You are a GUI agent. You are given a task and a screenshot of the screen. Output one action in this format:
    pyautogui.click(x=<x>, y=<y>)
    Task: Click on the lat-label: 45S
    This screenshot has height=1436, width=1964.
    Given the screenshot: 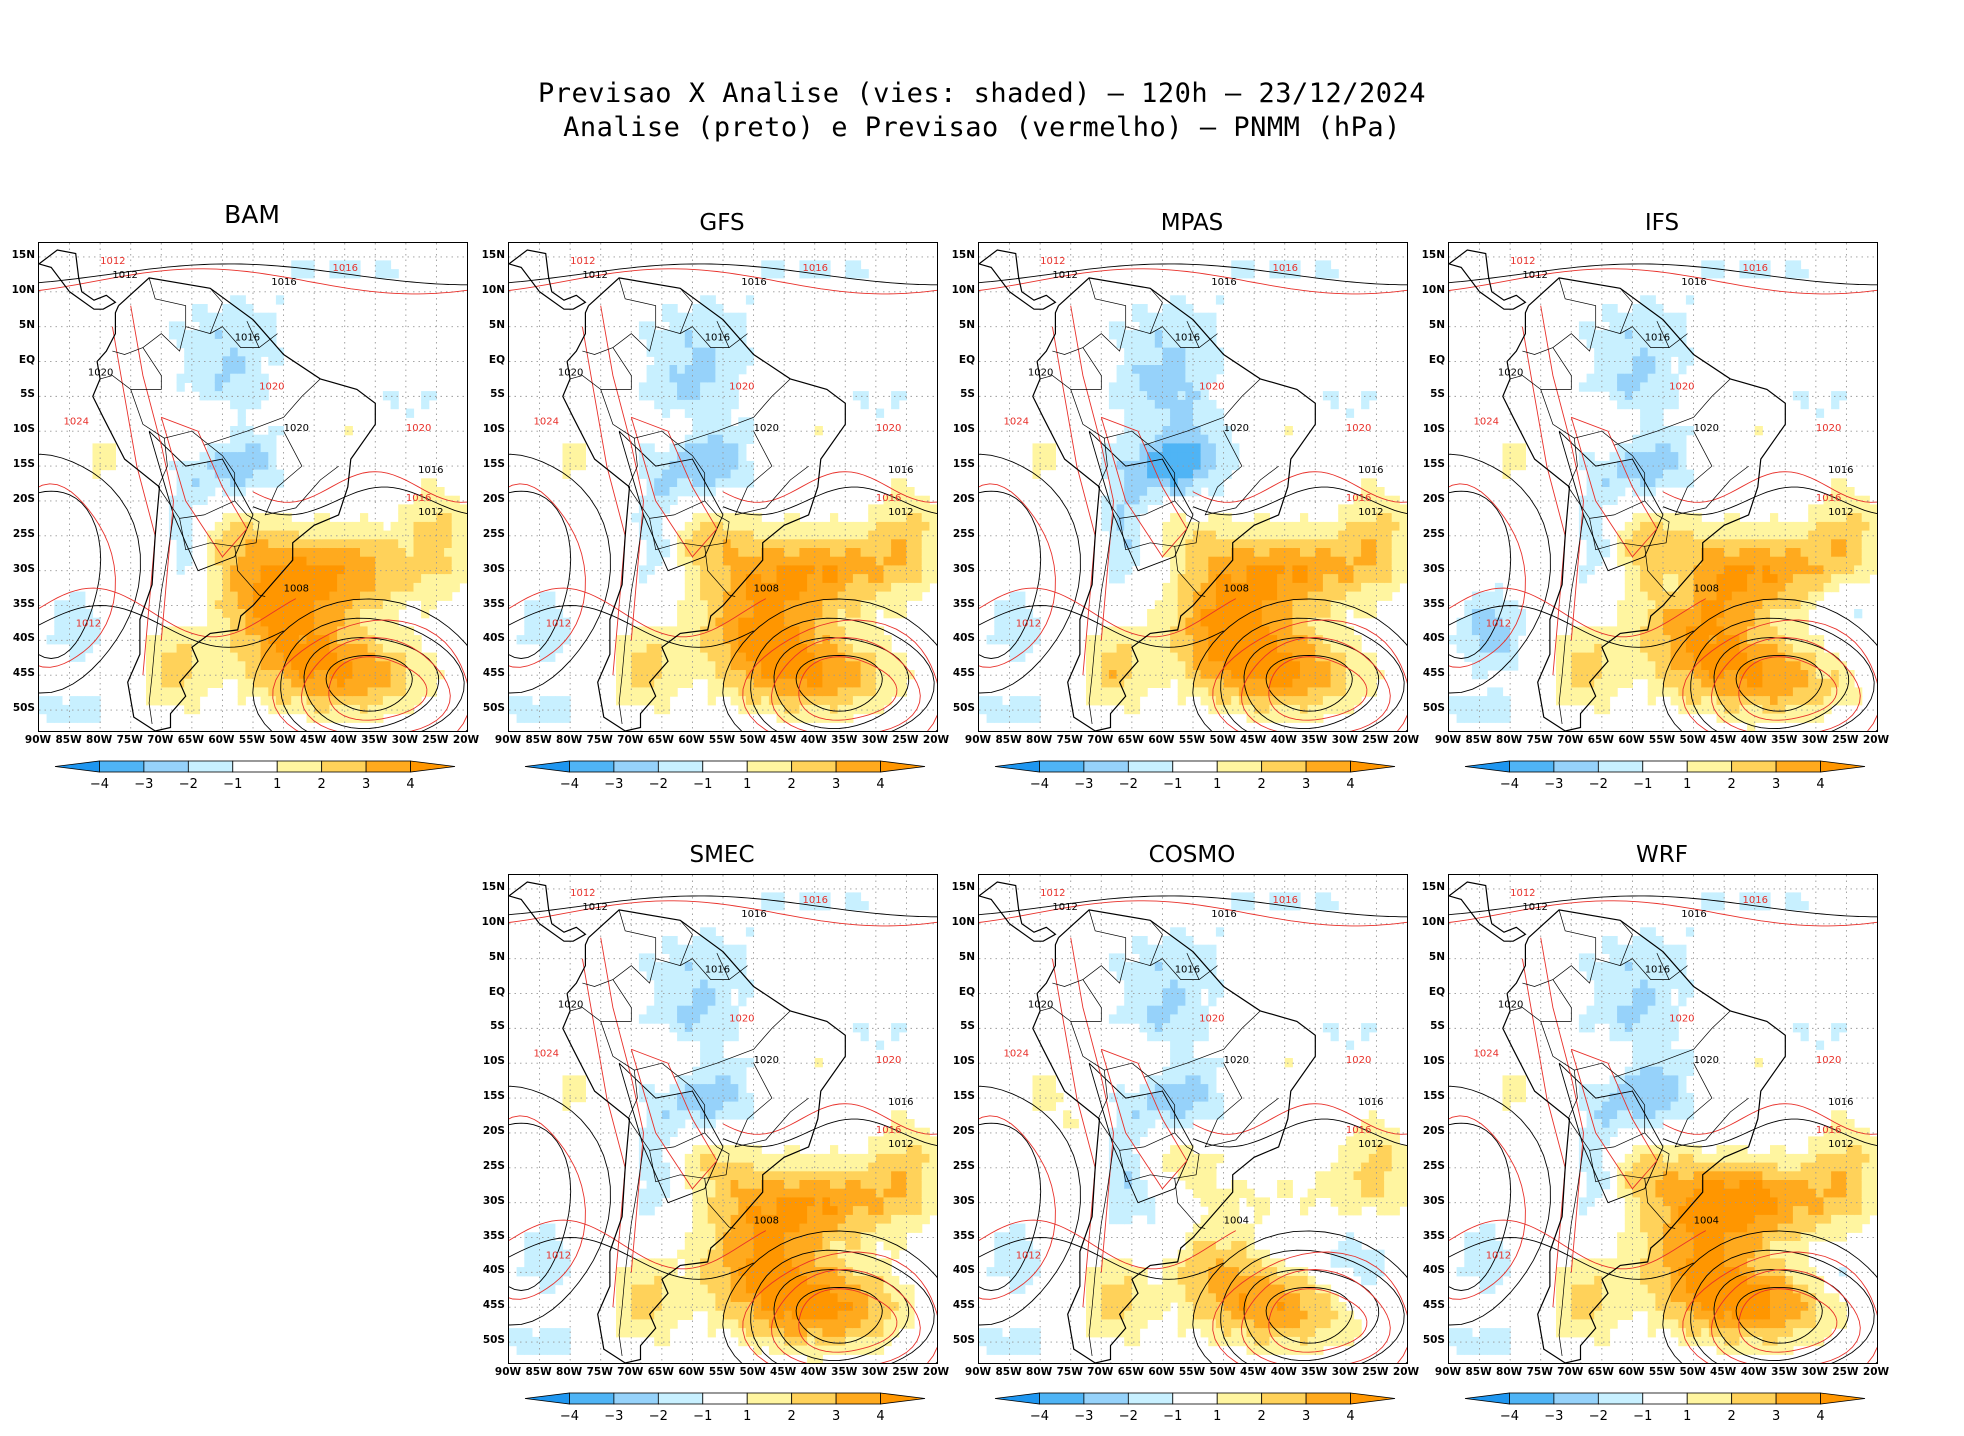 What is the action you would take?
    pyautogui.click(x=1433, y=1305)
    